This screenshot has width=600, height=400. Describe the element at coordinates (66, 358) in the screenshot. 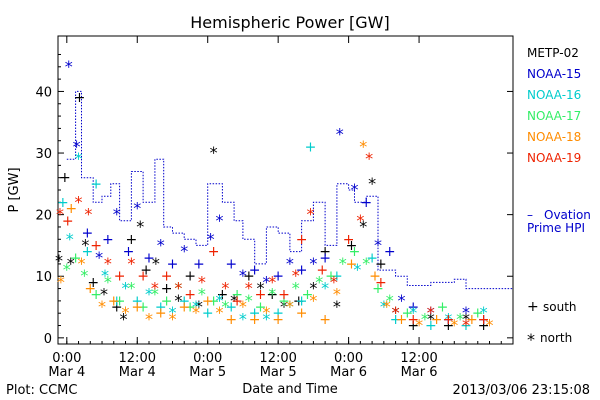

I see `x-tick-label-time: 0:00` at that location.